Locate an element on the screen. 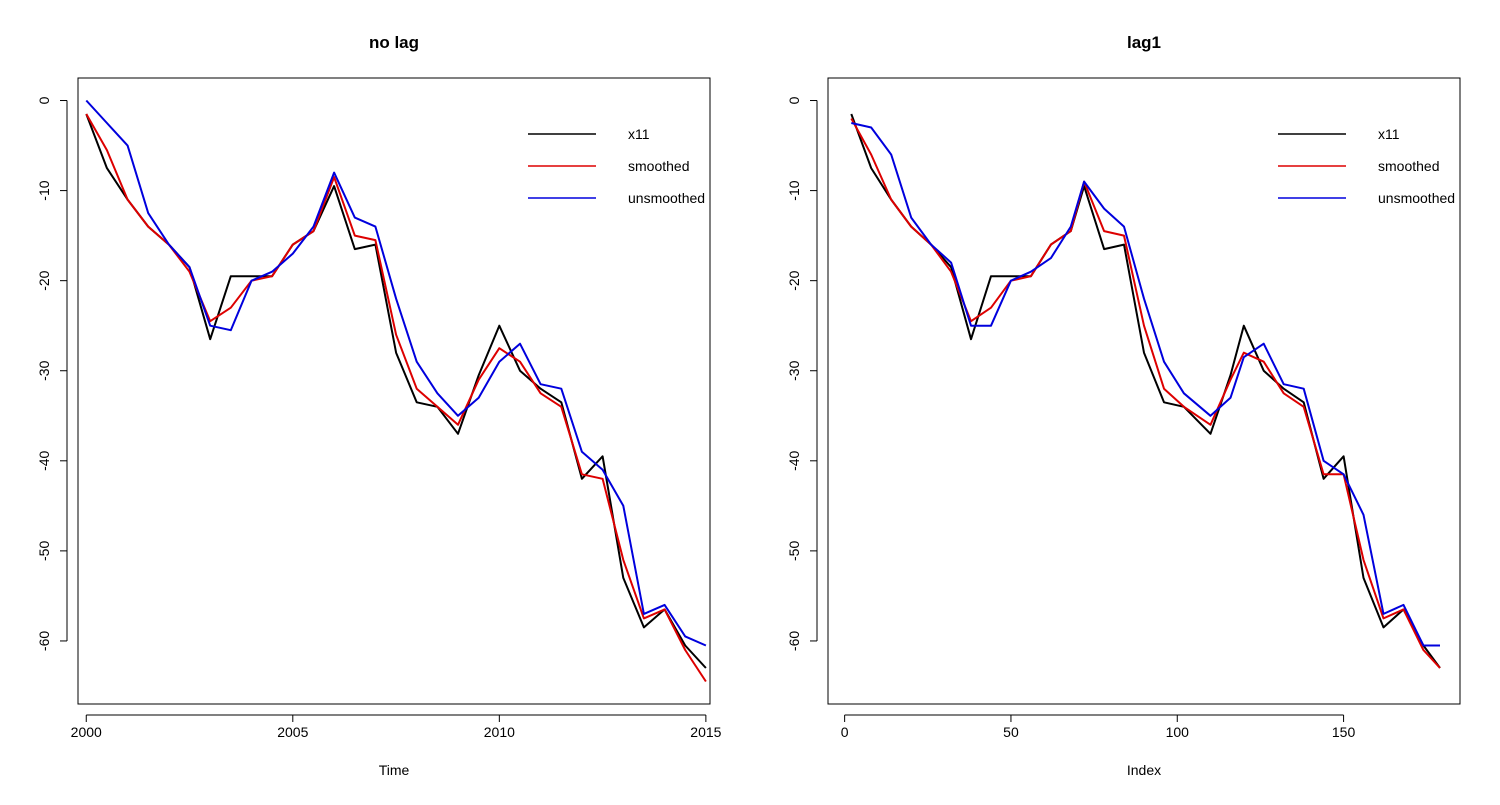  chart-title: no lag is located at coordinates (394, 42).